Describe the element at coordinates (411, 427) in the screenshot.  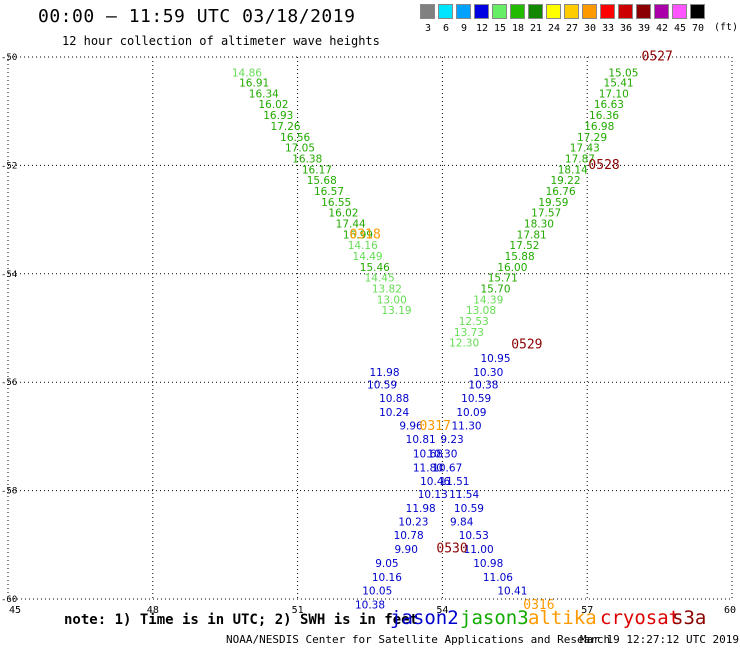
I see `data-point-jason2: 9.96` at that location.